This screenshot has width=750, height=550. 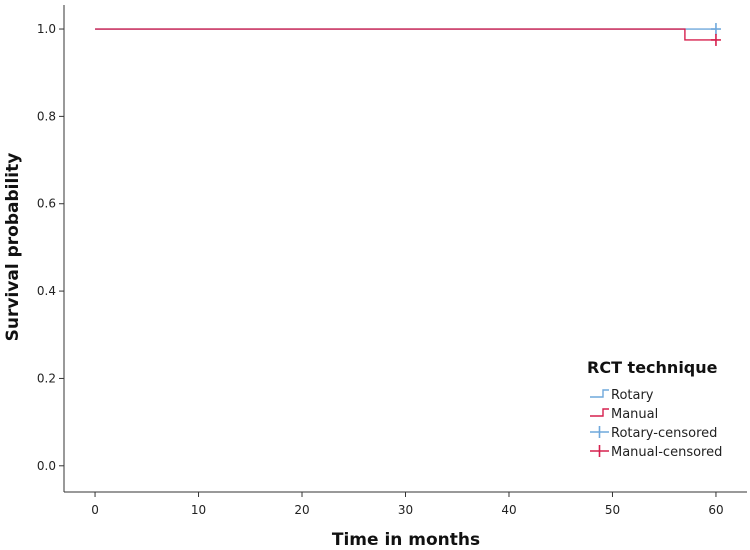 I want to click on x-tick-label: 60, so click(x=715, y=510).